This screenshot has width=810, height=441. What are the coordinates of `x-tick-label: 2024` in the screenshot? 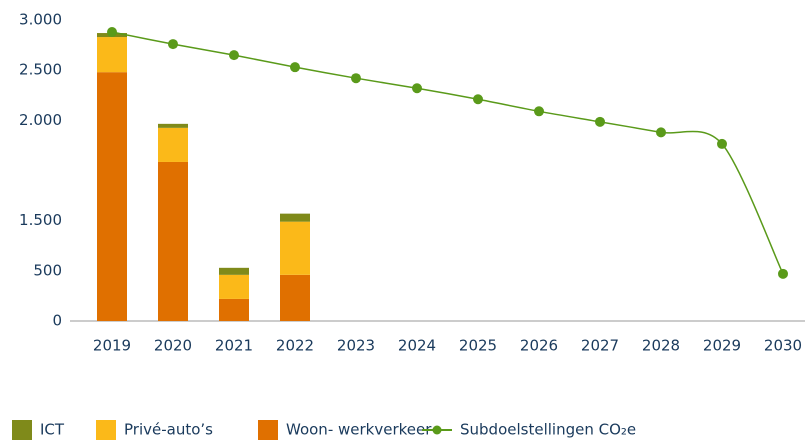 It's located at (417, 346).